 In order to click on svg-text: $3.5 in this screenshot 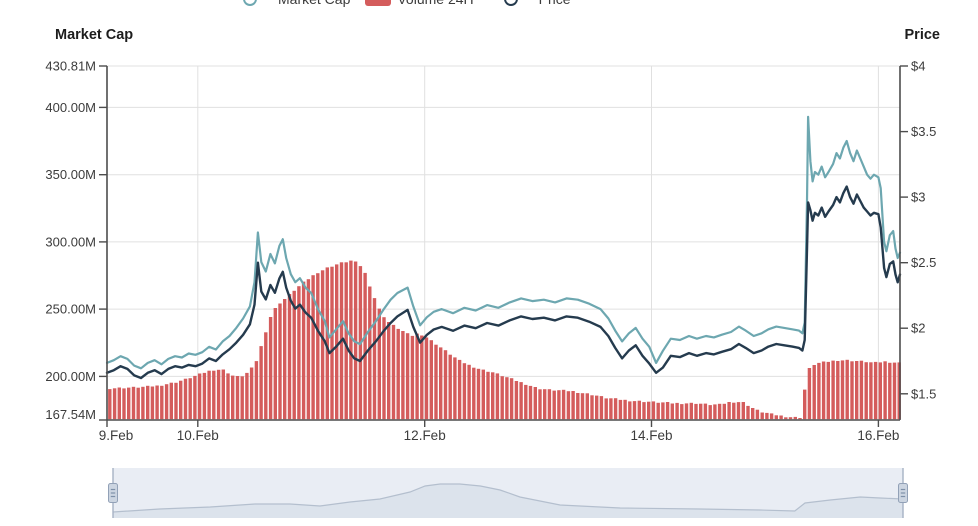, I will do `click(923, 131)`.